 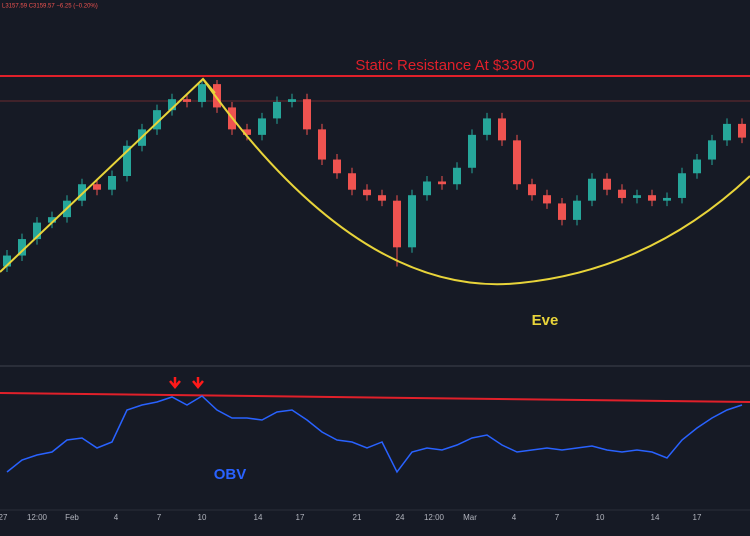 What do you see at coordinates (72, 517) in the screenshot?
I see `x-tick-label: Feb` at bounding box center [72, 517].